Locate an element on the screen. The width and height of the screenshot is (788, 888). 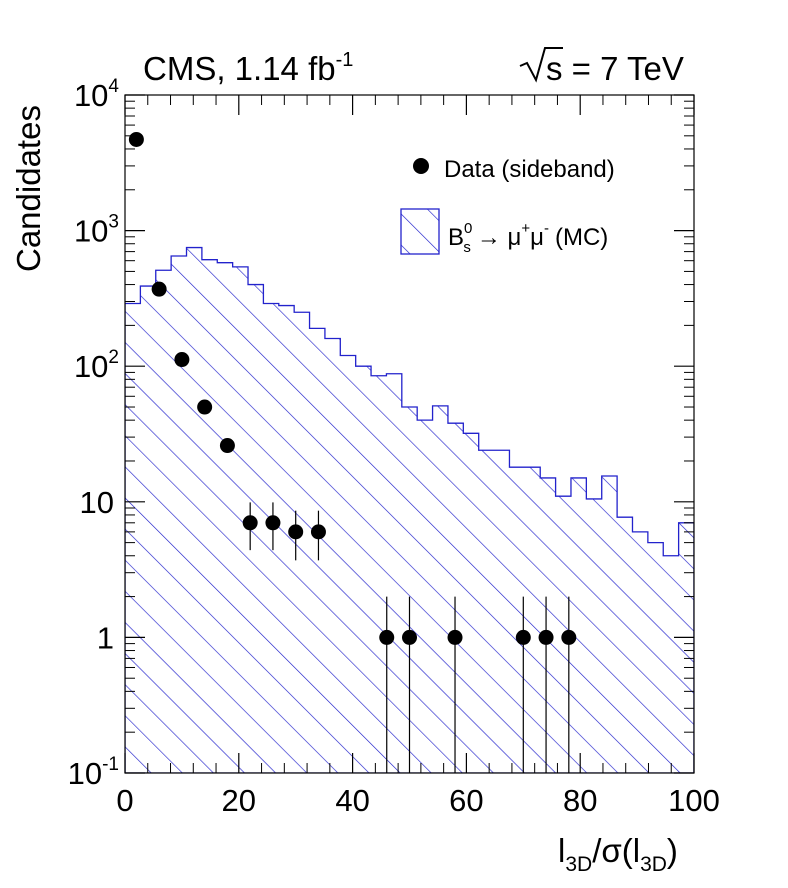
y-tick-label: 10⁻¹ is located at coordinates (93, 772).